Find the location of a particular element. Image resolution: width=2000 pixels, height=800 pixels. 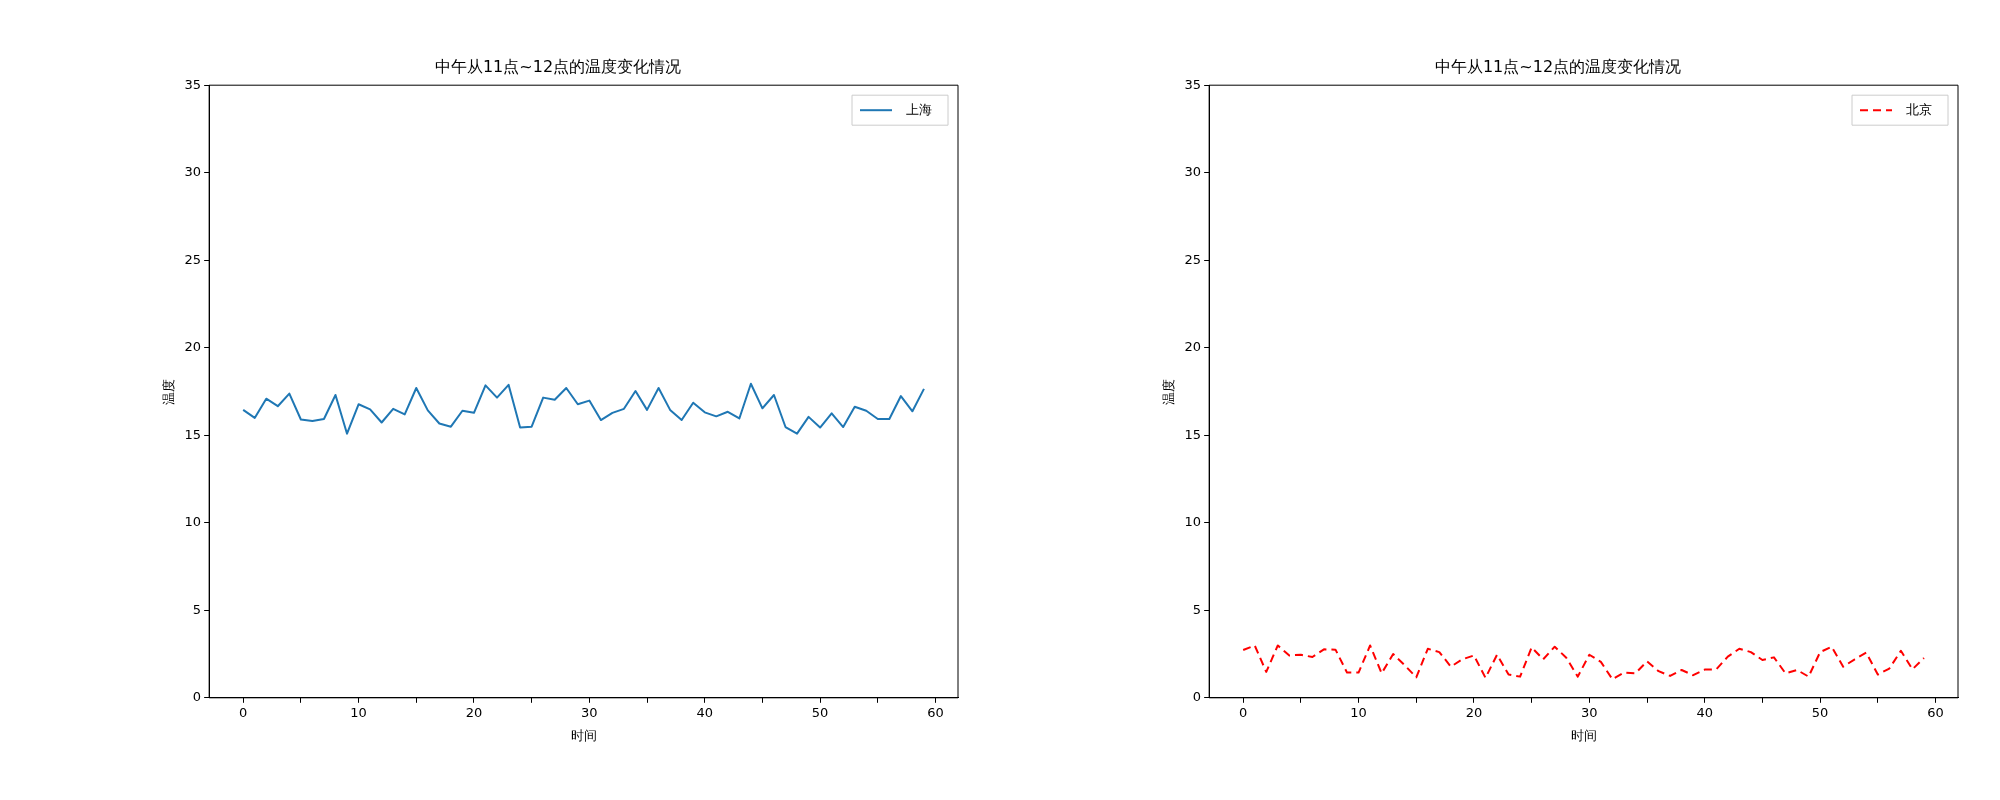

legend-label: 上海 is located at coordinates (919, 109).